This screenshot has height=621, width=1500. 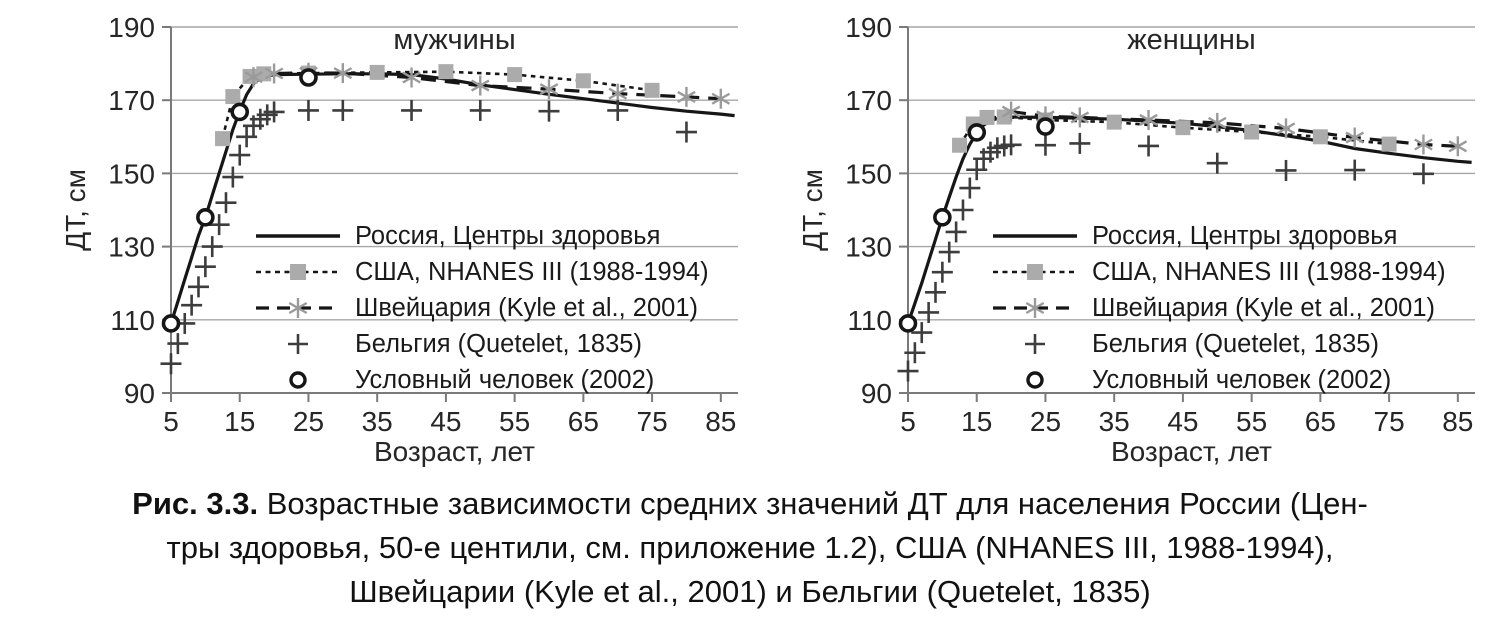 I want to click on y-tick-label: 150, so click(x=131, y=173).